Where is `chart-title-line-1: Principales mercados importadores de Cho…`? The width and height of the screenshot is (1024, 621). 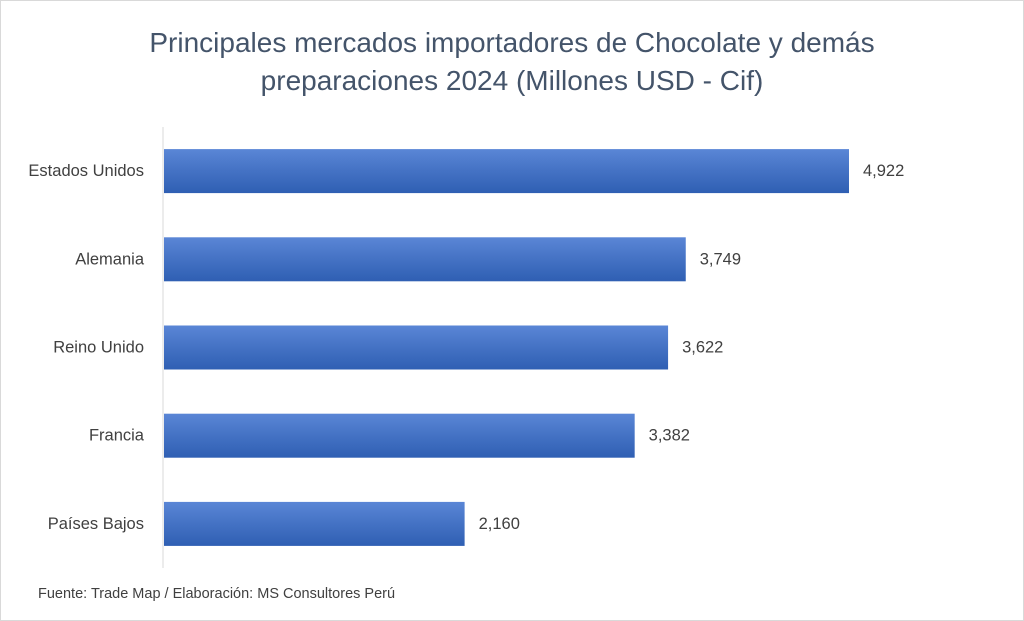
chart-title-line-1: Principales mercados importadores de Cho… is located at coordinates (512, 42).